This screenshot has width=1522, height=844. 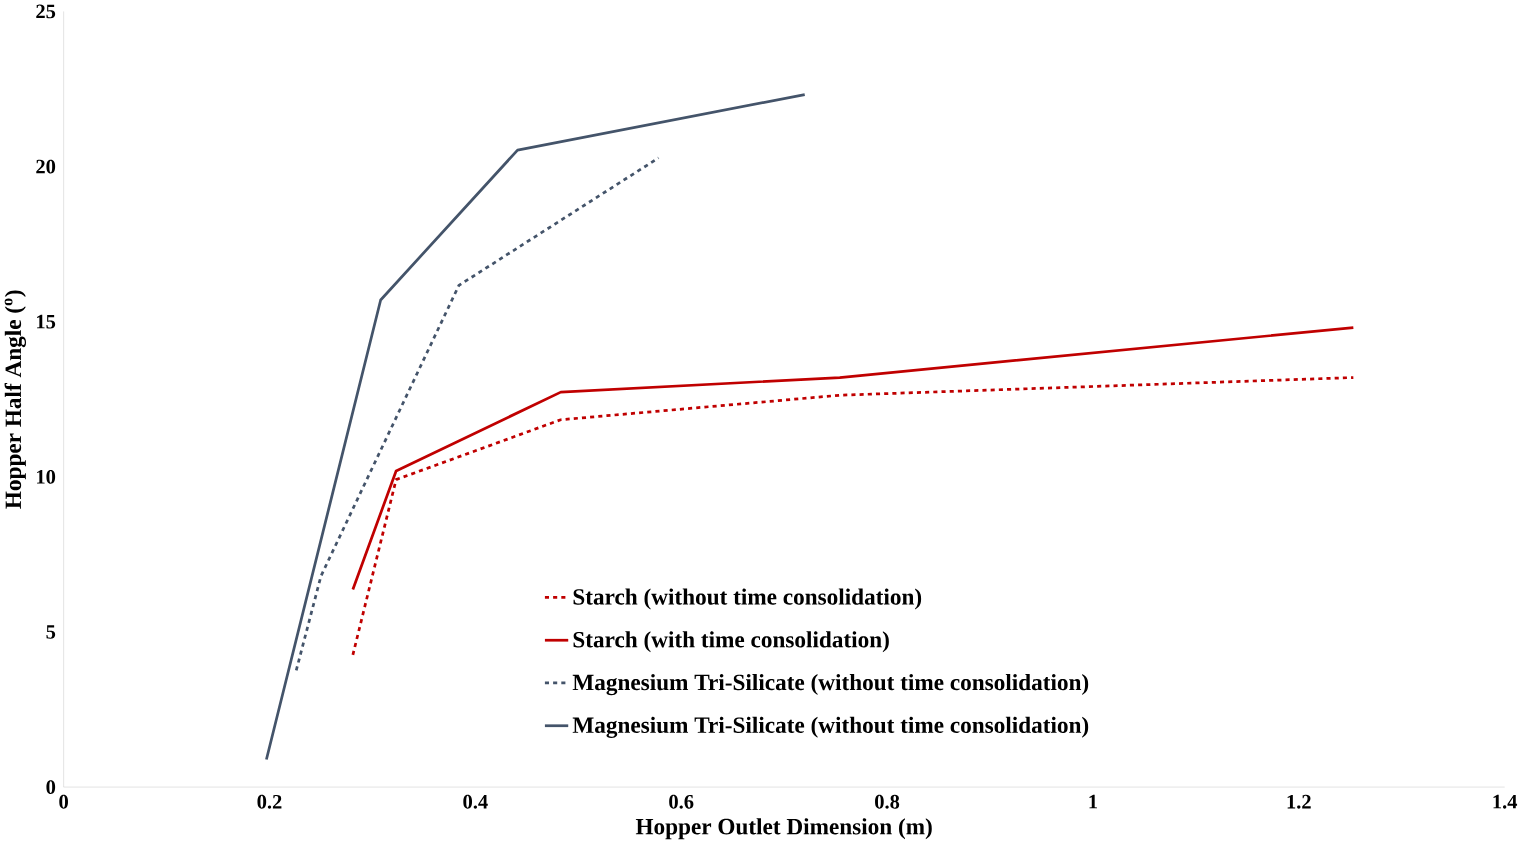 What do you see at coordinates (731, 642) in the screenshot?
I see `legend-label: Starch (with time consolidation)` at bounding box center [731, 642].